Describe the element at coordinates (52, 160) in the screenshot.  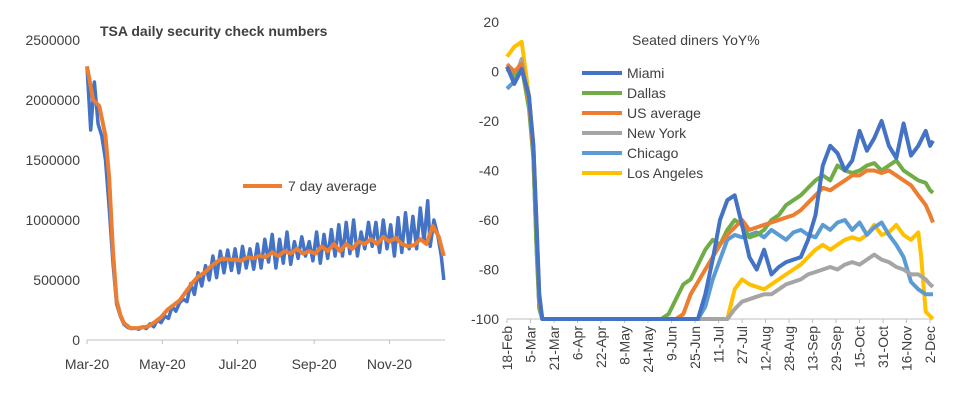
I see `tsa-y-tick-label: 1500000` at that location.